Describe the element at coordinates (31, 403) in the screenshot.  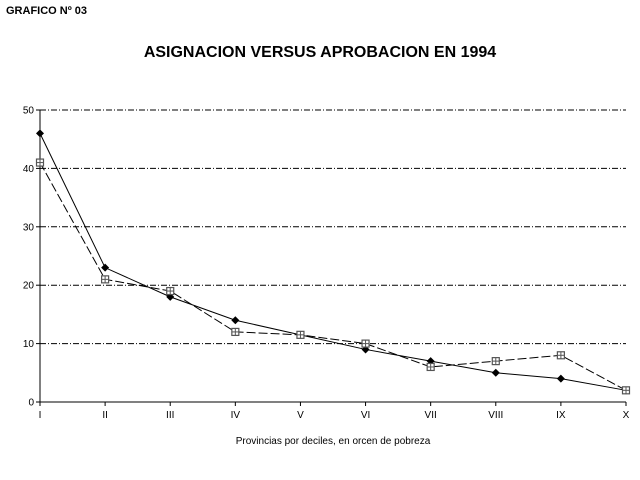
I see `y-tick-label: 0` at that location.